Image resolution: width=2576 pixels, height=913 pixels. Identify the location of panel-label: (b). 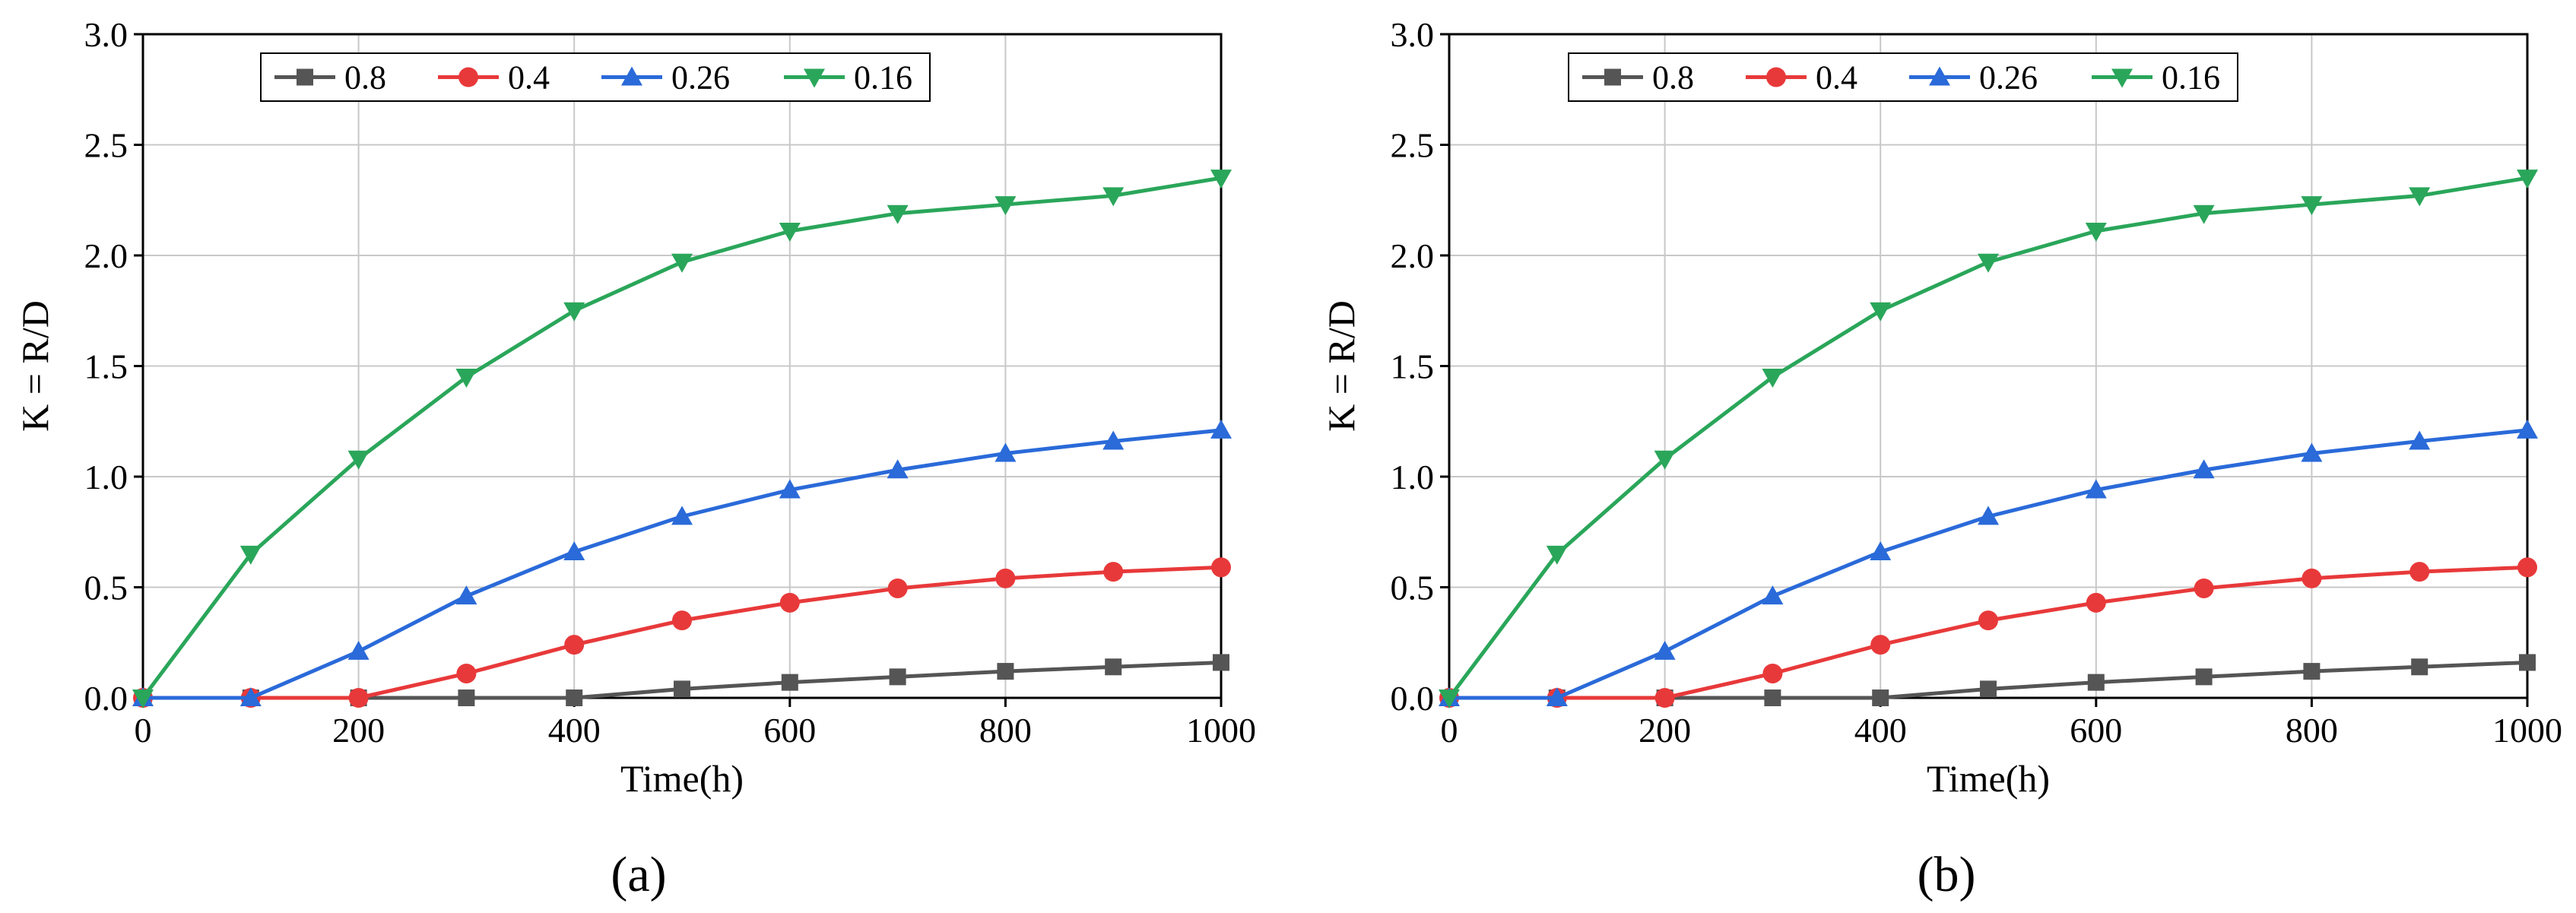
(1947, 874).